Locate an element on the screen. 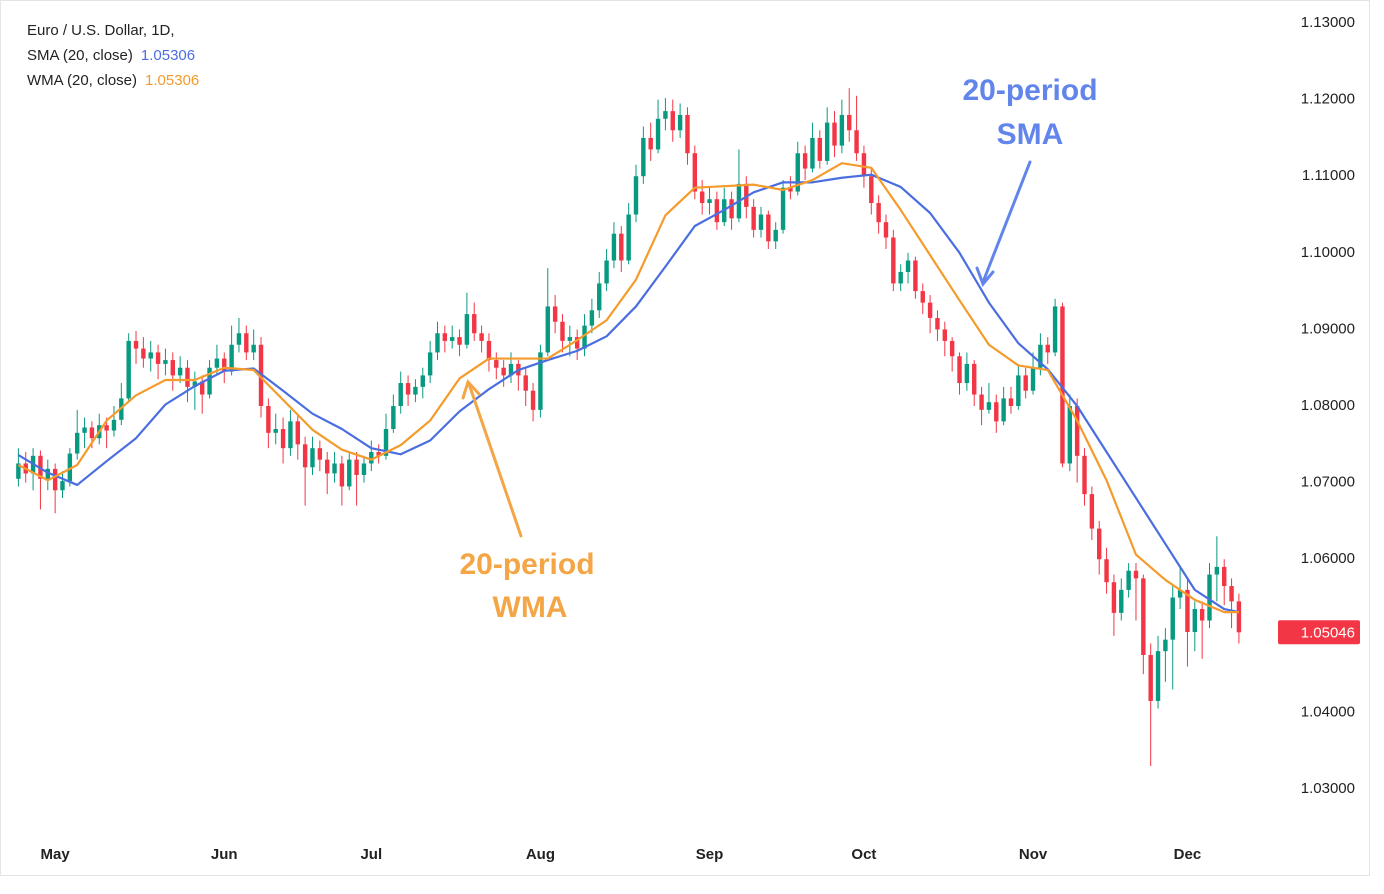  x-tick-label: Jun is located at coordinates (224, 854).